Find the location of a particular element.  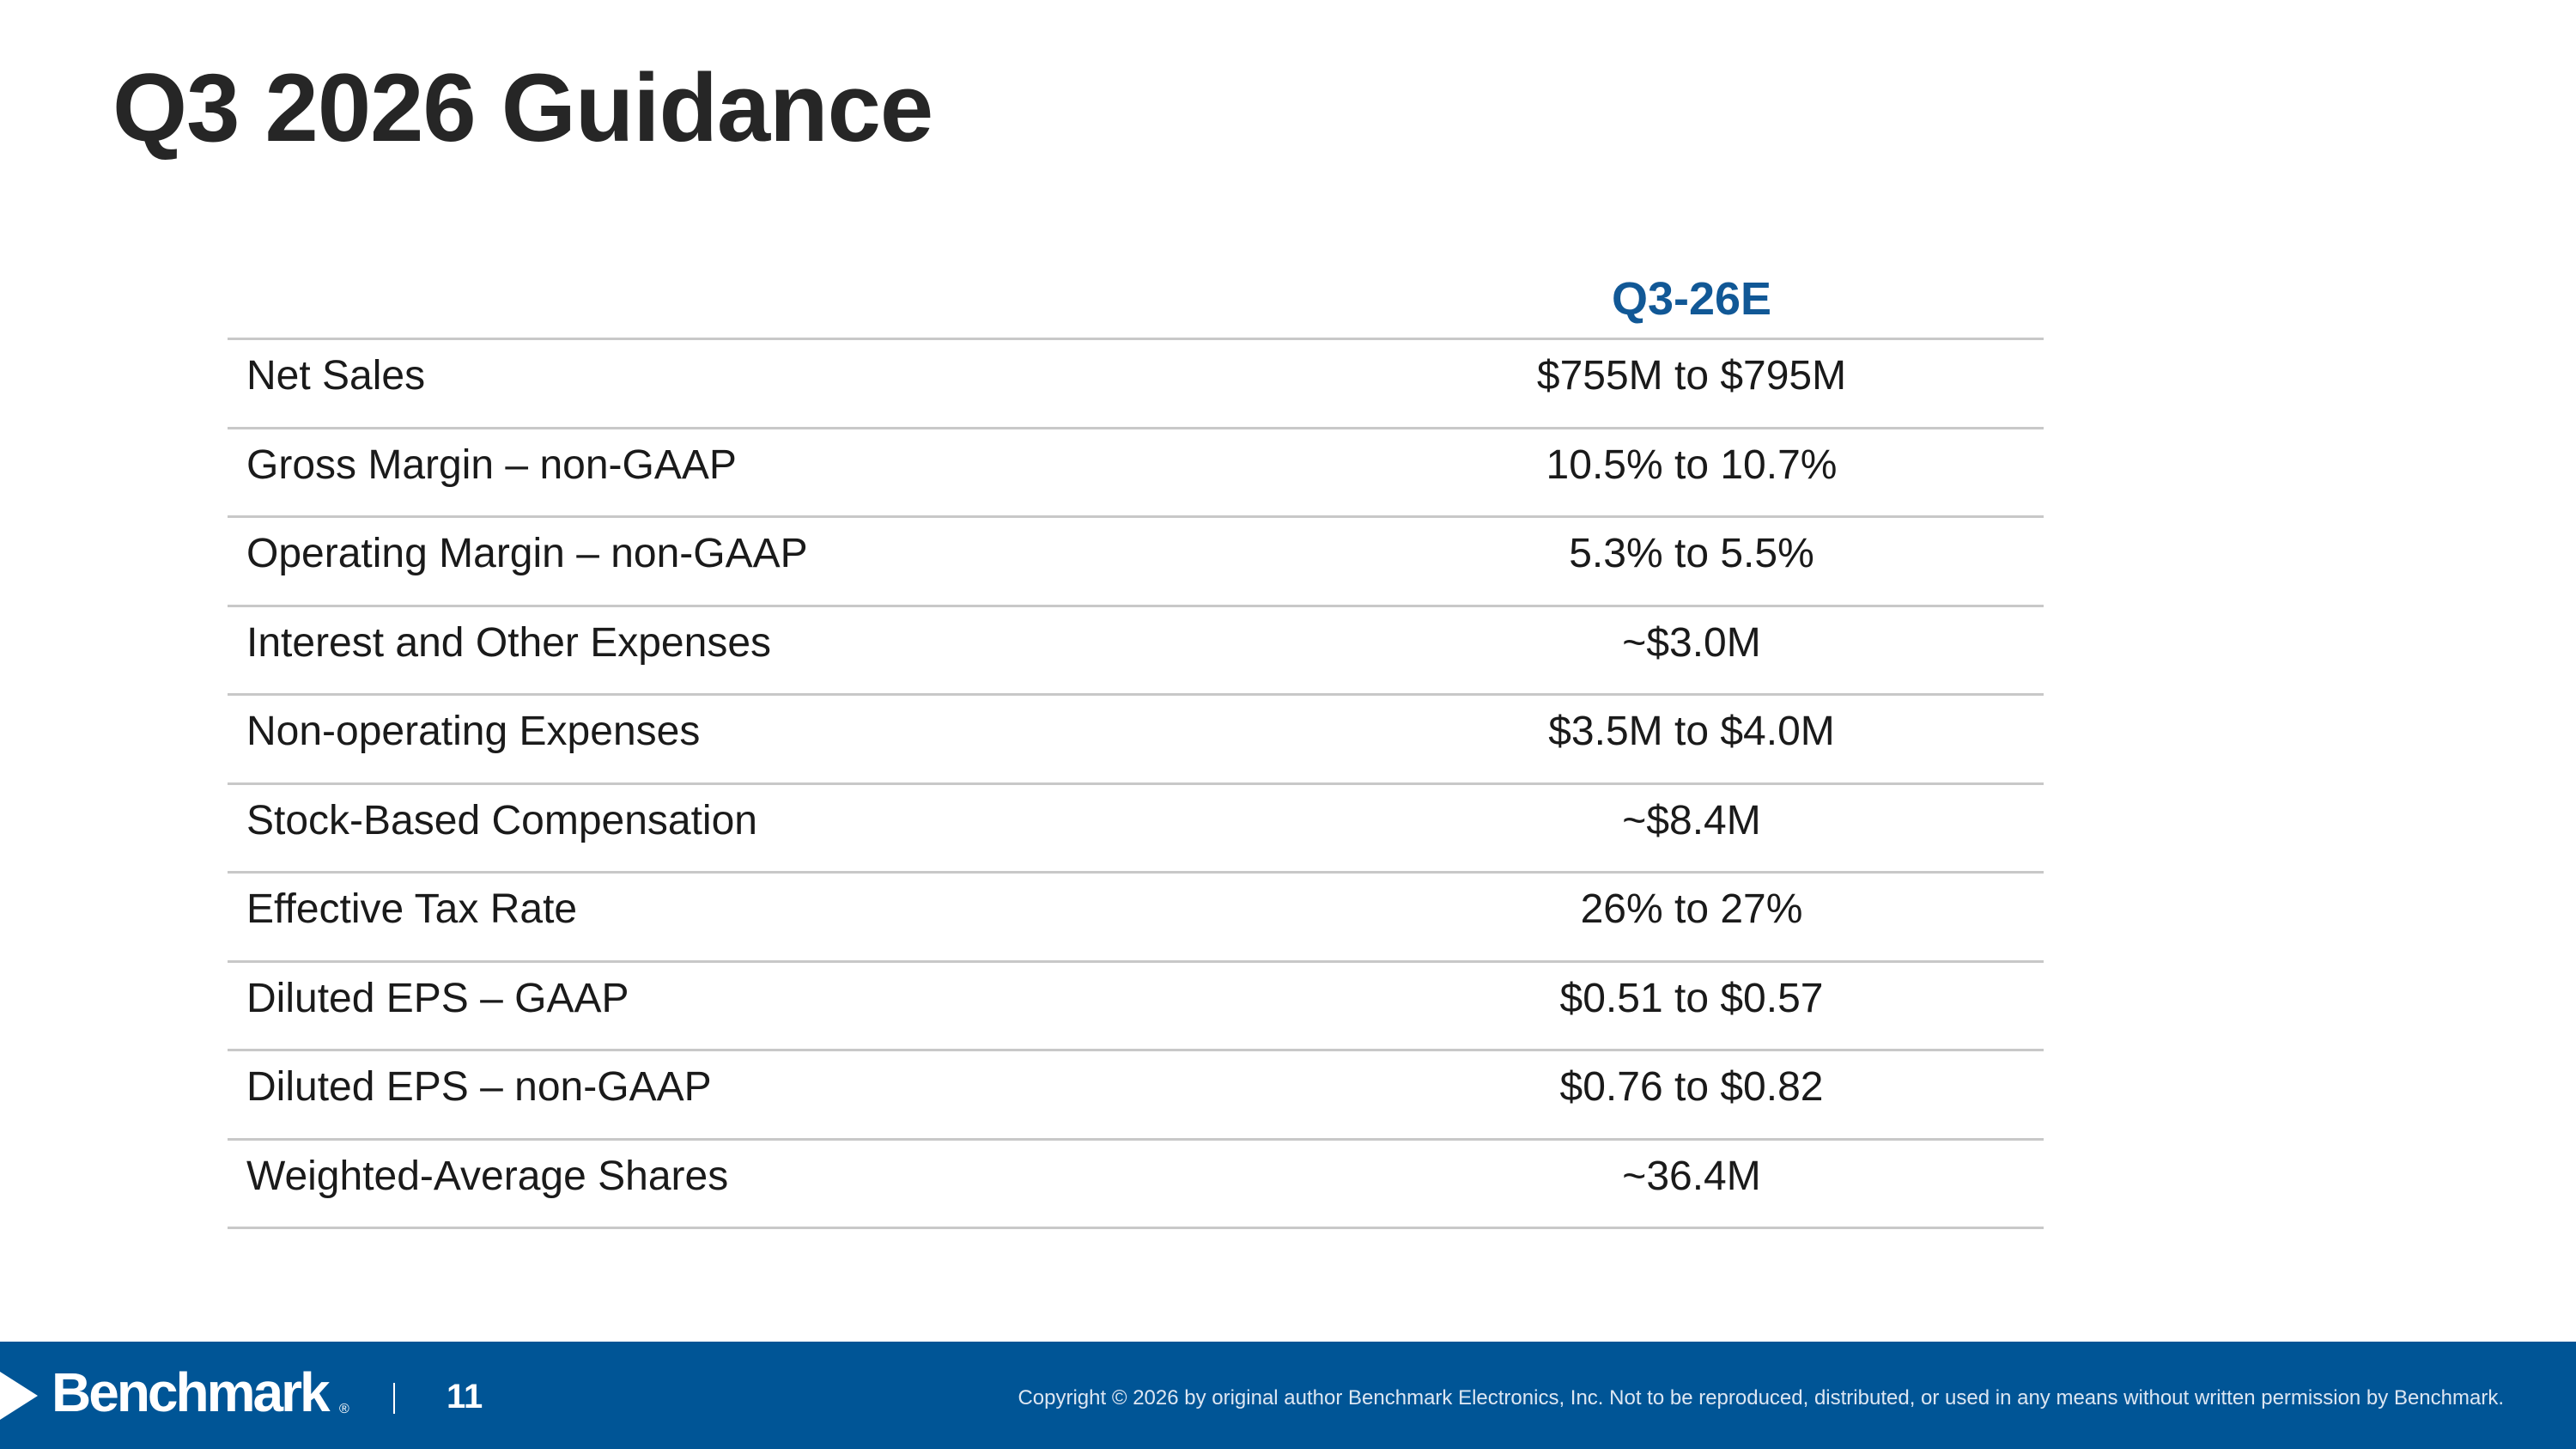

footer-divider is located at coordinates (394, 1398).